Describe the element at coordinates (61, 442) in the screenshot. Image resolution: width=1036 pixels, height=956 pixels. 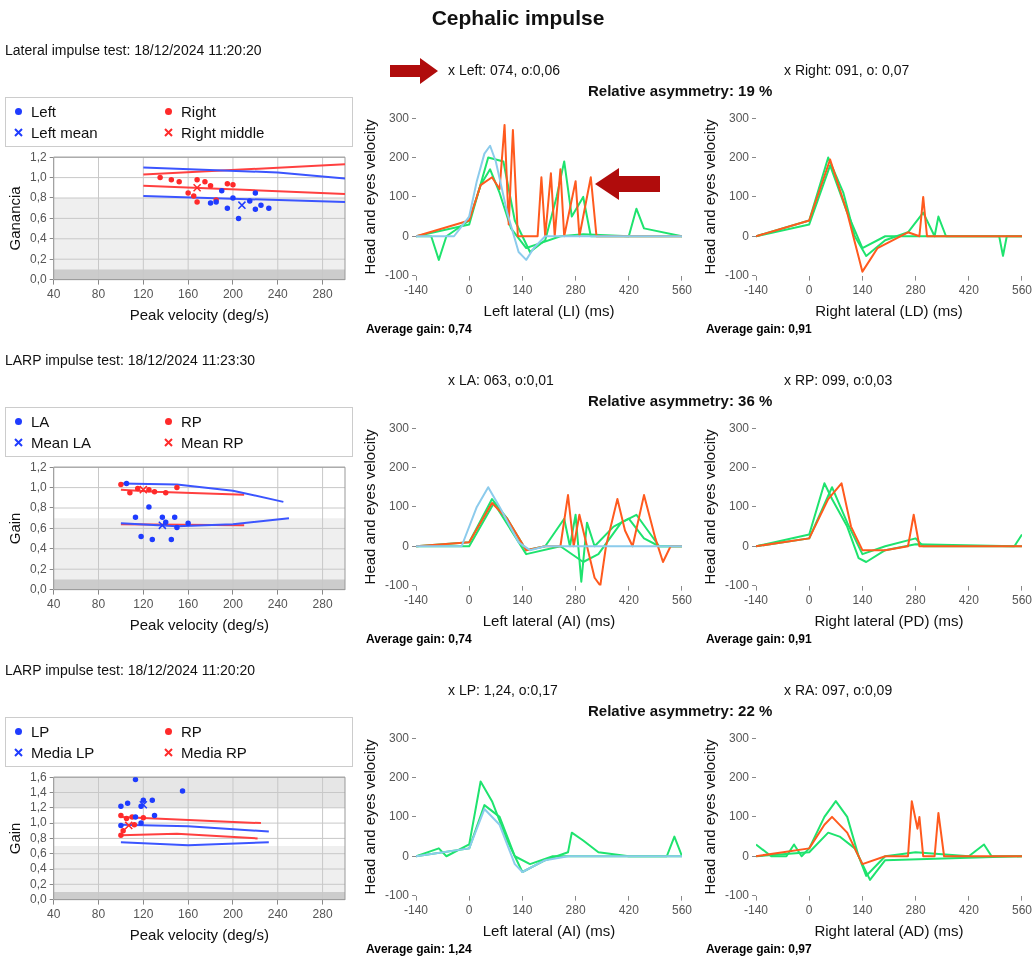
I see `legend-label: Mean LA` at that location.